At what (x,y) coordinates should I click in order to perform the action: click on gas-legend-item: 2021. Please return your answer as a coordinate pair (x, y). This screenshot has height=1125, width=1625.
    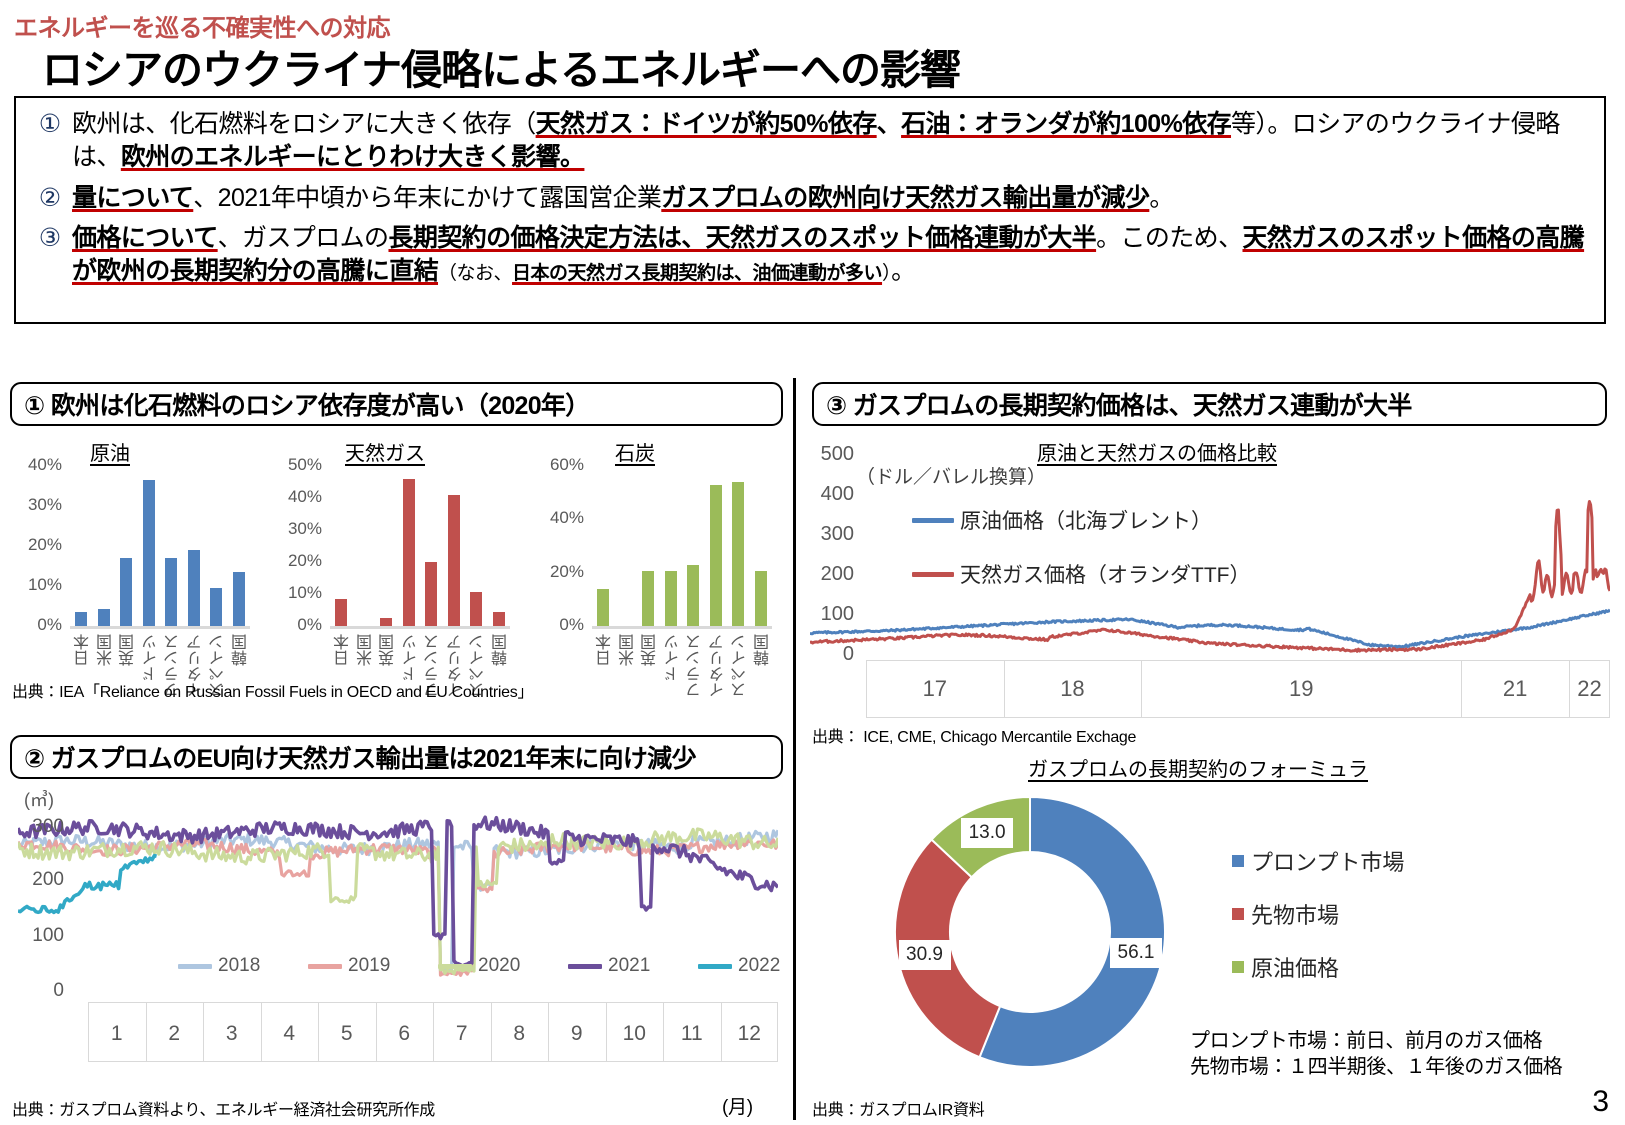
    Looking at the image, I should click on (609, 966).